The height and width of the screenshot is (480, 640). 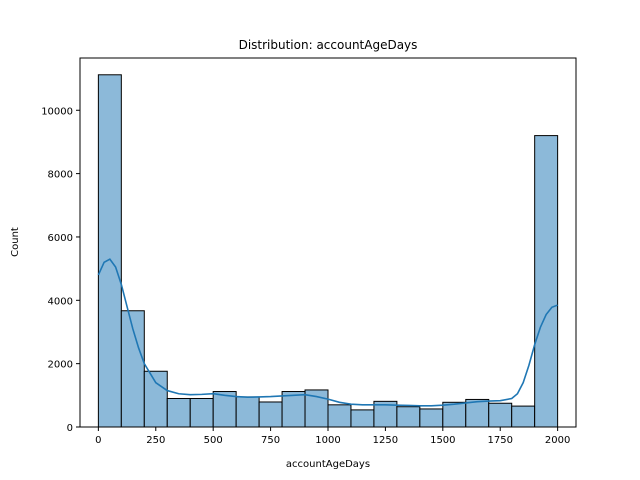 What do you see at coordinates (385, 440) in the screenshot?
I see `x-tick-label: 1250` at bounding box center [385, 440].